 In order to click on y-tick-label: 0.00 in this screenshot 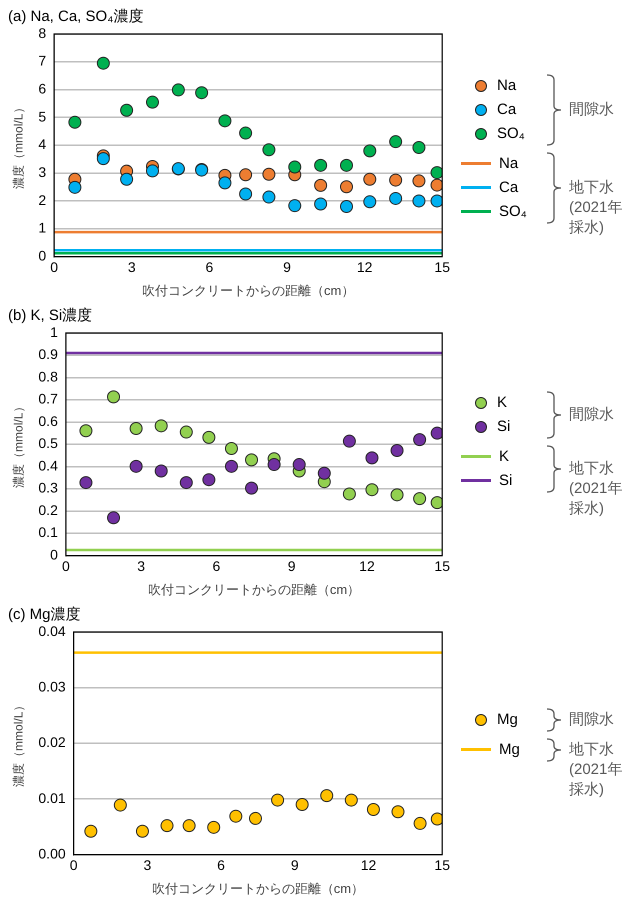, I will do `click(52, 853)`.